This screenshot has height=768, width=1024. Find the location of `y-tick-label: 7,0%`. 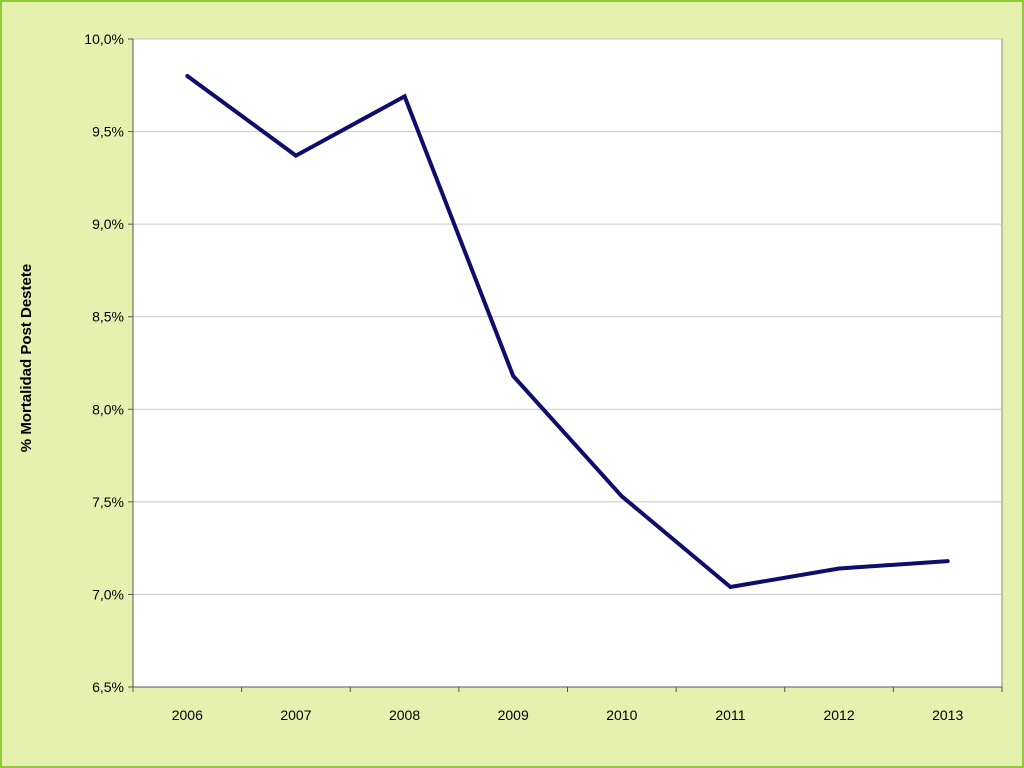

y-tick-label: 7,0% is located at coordinates (108, 594).